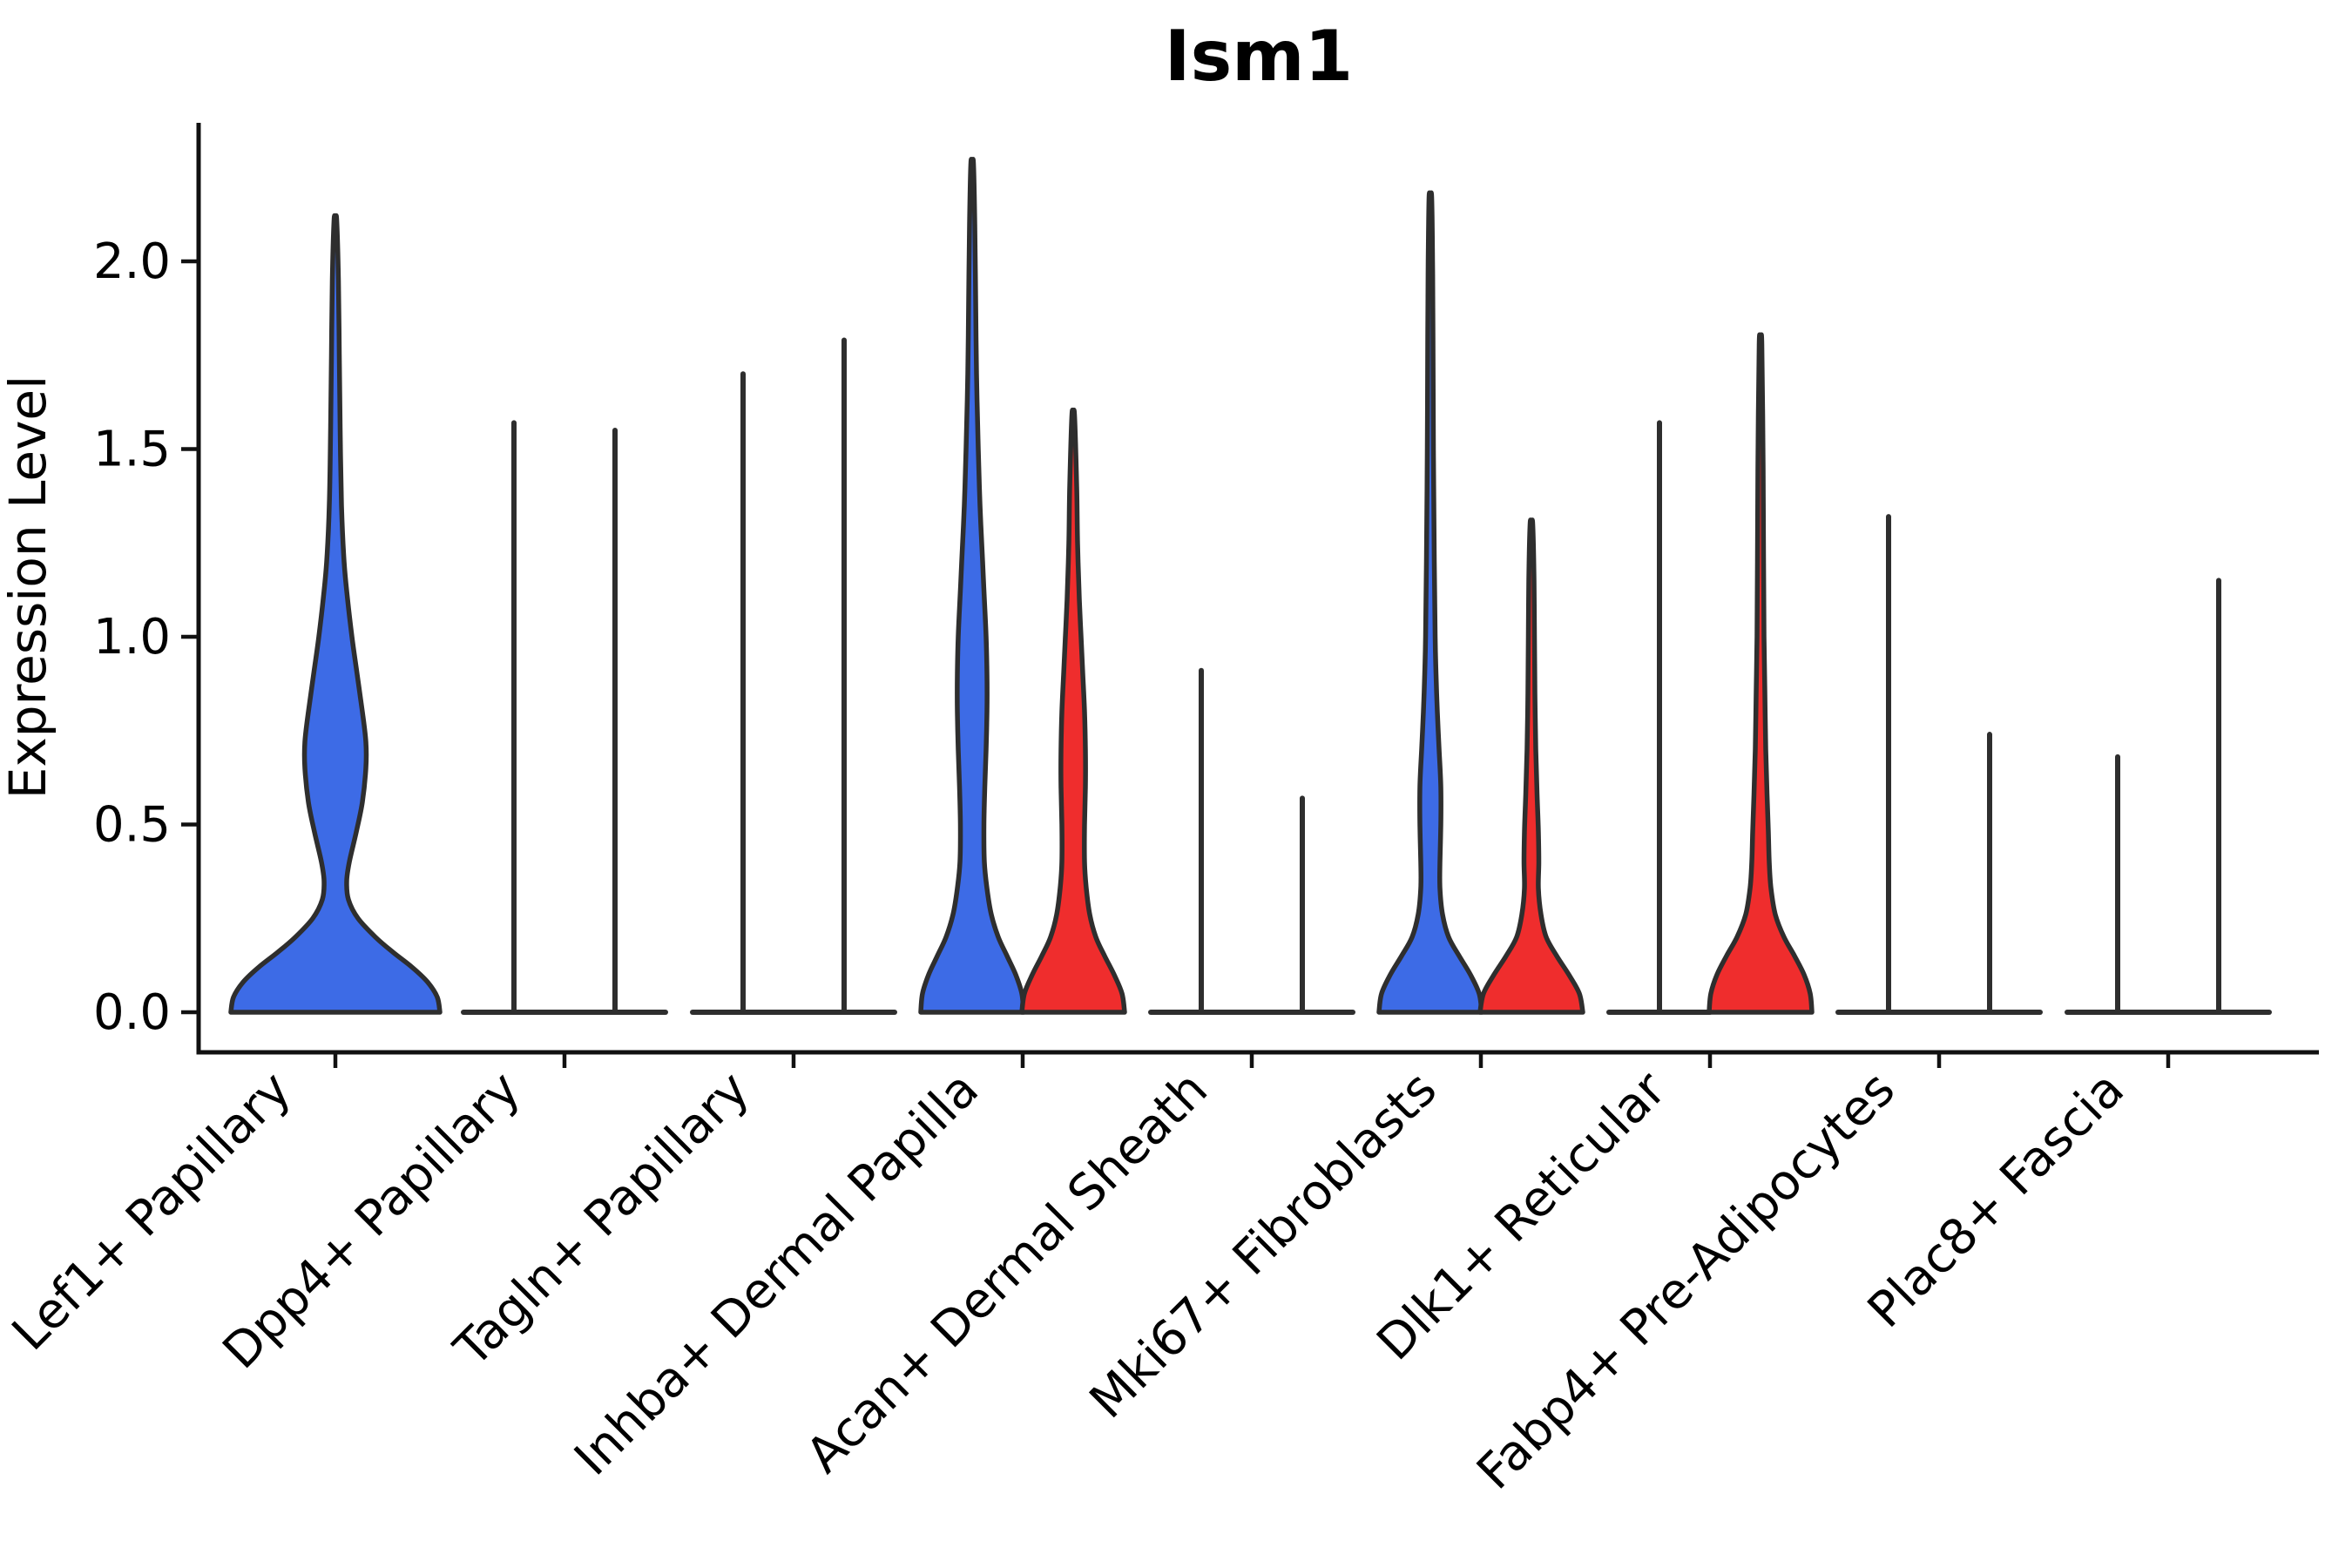 This screenshot has width=2352, height=1568. What do you see at coordinates (132, 450) in the screenshot?
I see `y-tick-label: 1.5` at bounding box center [132, 450].